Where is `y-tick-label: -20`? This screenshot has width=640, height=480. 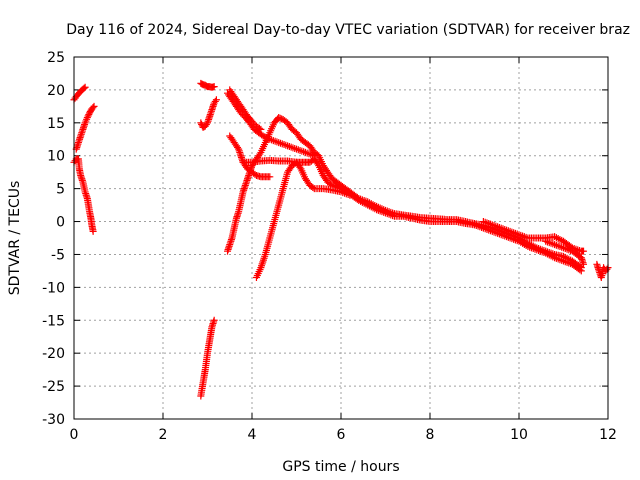 y-tick-label: -20 is located at coordinates (53, 354).